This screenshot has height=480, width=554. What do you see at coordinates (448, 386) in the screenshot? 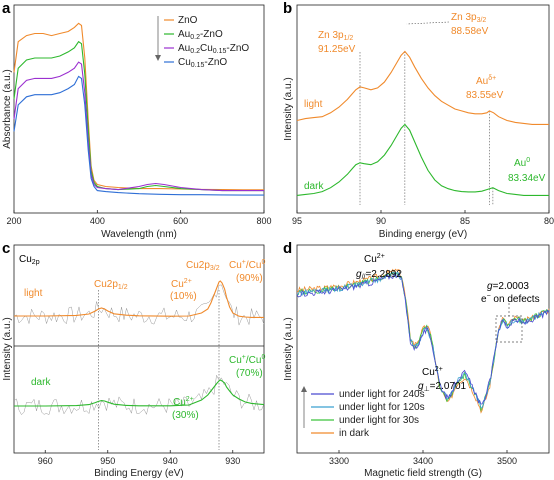
I see `d-g-perp-val: =2.0701` at bounding box center [448, 386].